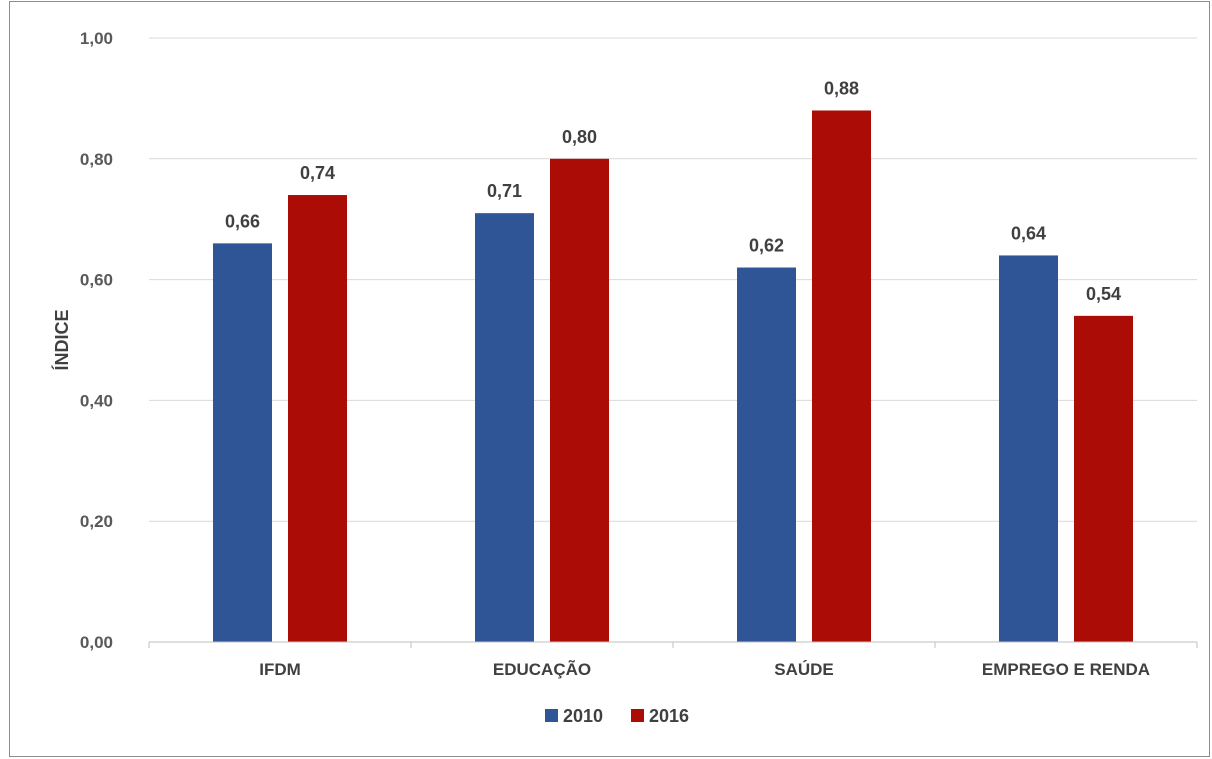  What do you see at coordinates (96, 642) in the screenshot?
I see `y-tick-label: 0,00` at bounding box center [96, 642].